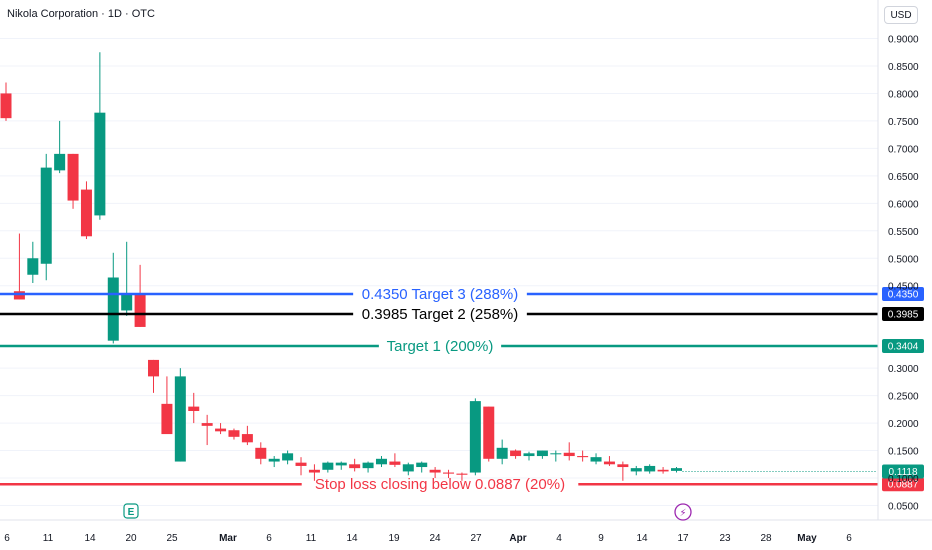  Describe the element at coordinates (766, 538) in the screenshot. I see `x-tick-label: 28` at that location.